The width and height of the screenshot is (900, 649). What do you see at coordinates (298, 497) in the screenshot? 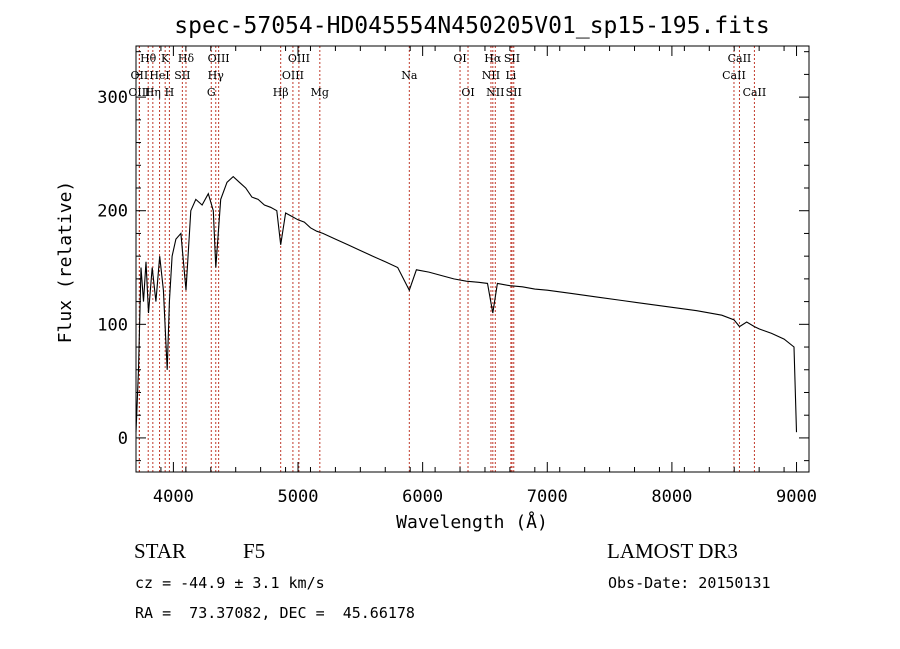
I see `x-tick-label: 5000` at bounding box center [298, 497].